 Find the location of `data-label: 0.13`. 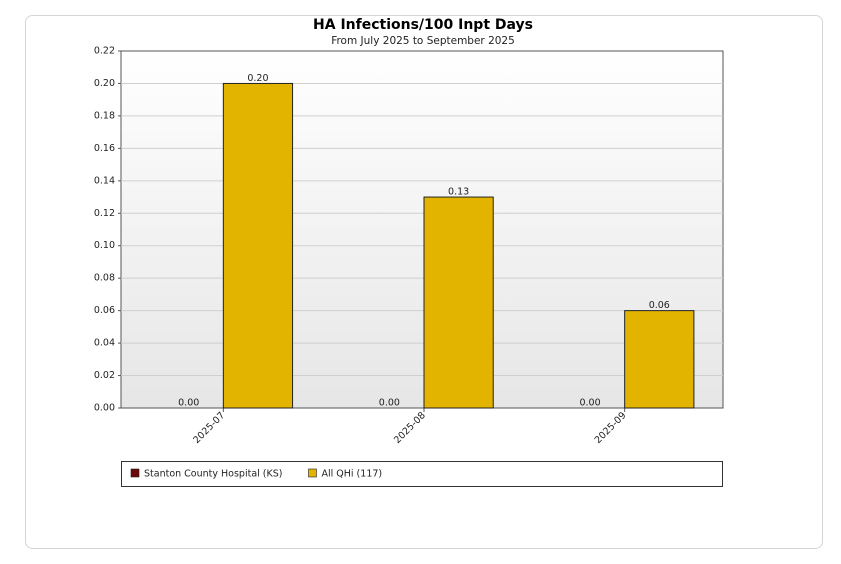

data-label: 0.13 is located at coordinates (458, 192).